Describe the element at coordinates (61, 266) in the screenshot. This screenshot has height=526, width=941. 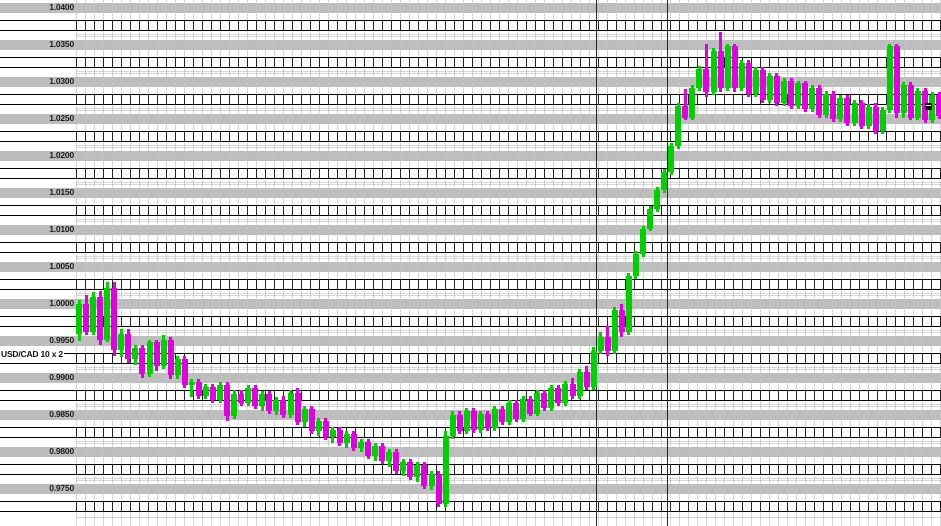
I see `axis-tick-label: 1.0050` at that location.